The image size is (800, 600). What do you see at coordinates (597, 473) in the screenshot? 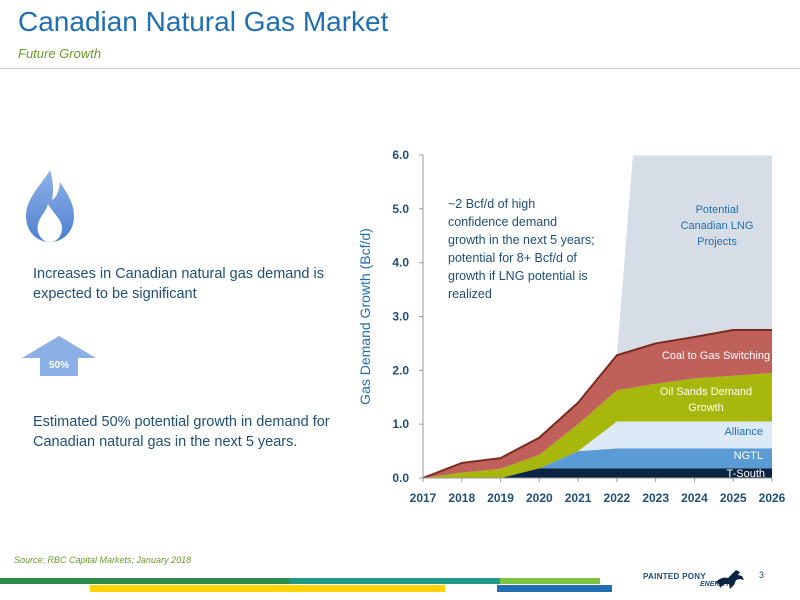
I see `tsouth-area` at bounding box center [597, 473].